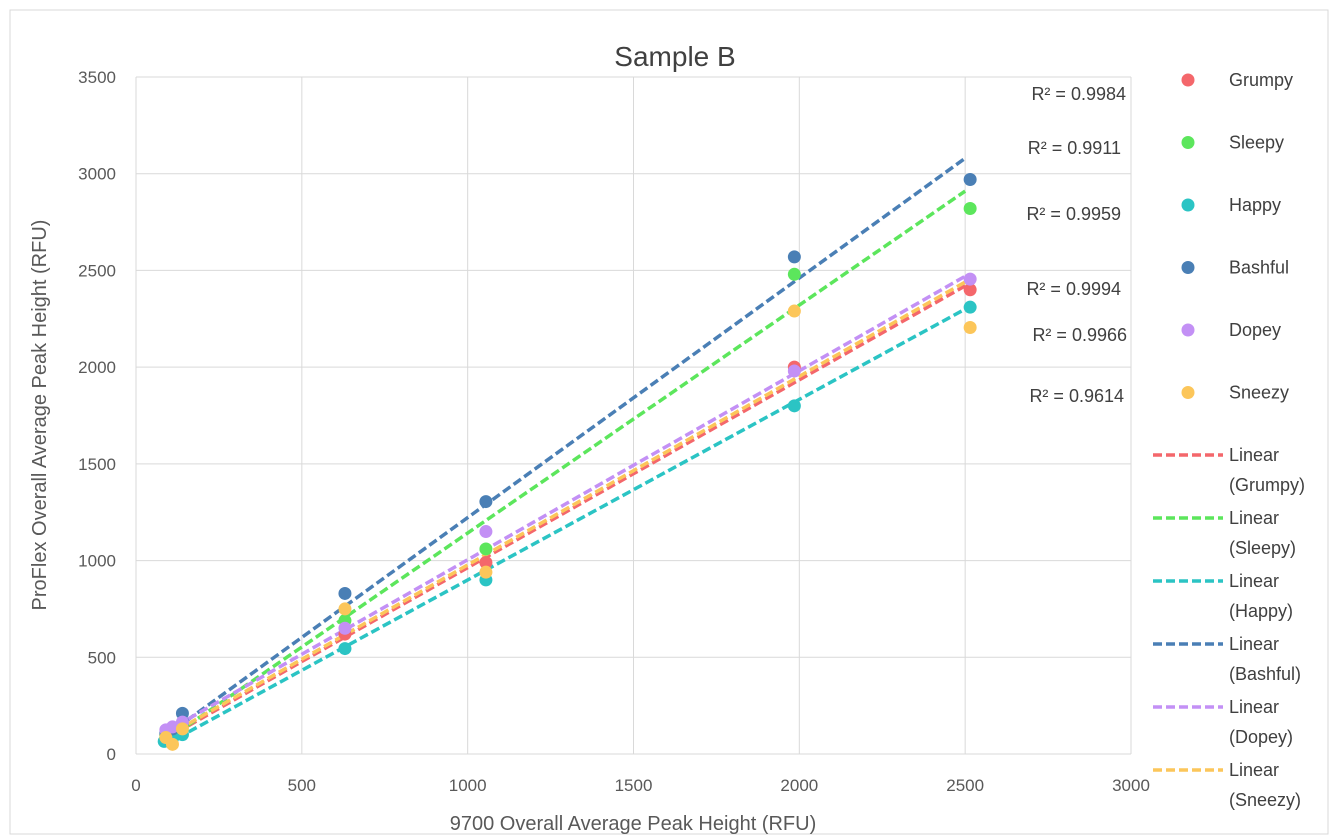 Image resolution: width=1331 pixels, height=835 pixels. I want to click on y-tick-labels: 0 500 1000 1500 2000 2500 3000 3500, so click(97, 416).